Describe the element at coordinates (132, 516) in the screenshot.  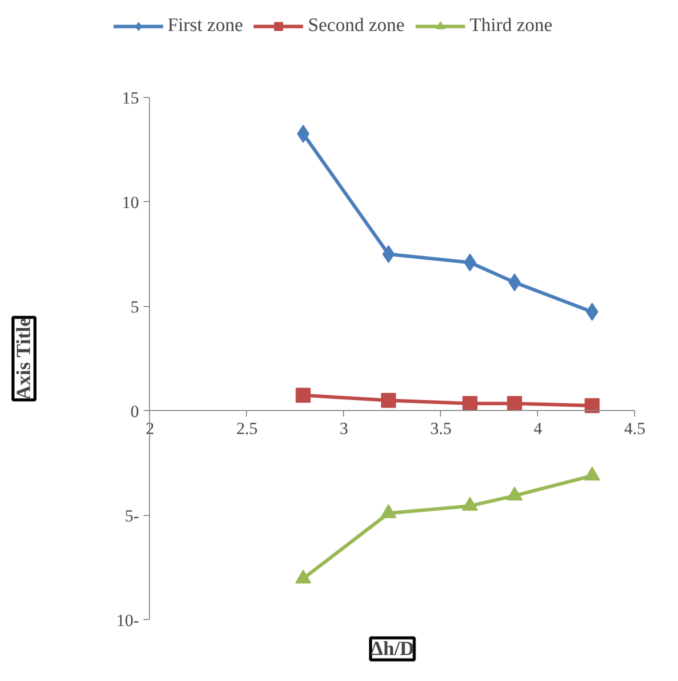
I see `y-tick-label: 5-` at that location.